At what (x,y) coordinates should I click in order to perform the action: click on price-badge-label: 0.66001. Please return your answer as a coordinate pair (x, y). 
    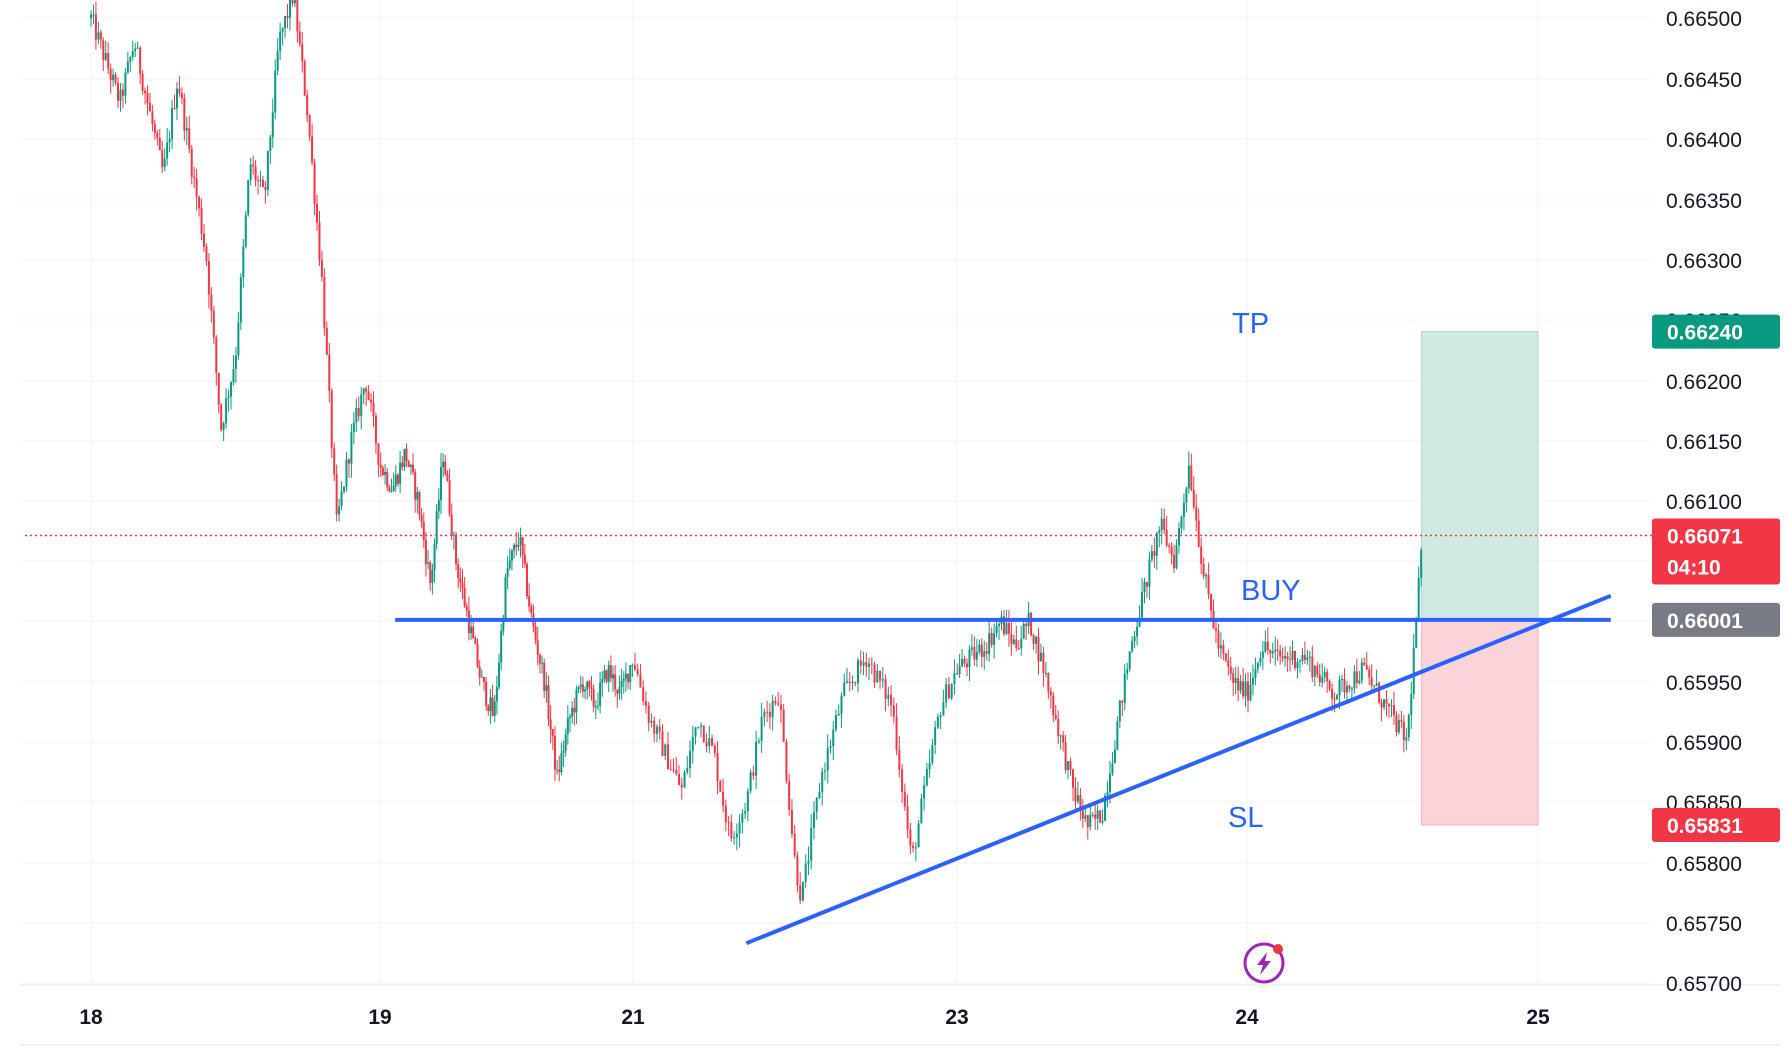
    Looking at the image, I should click on (1705, 621).